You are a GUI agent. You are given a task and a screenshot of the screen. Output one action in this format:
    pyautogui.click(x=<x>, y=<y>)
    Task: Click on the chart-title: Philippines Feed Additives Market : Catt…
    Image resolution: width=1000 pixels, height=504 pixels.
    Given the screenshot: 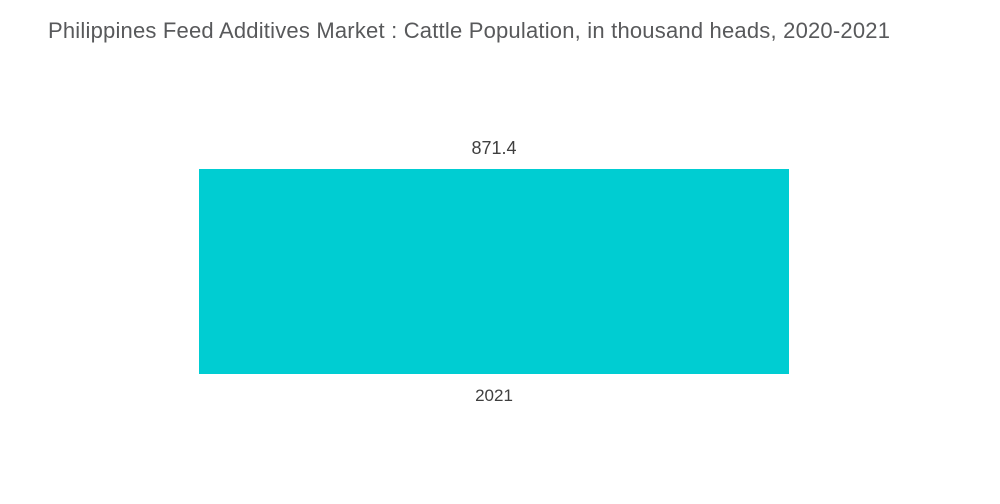 What is the action you would take?
    pyautogui.click(x=469, y=30)
    